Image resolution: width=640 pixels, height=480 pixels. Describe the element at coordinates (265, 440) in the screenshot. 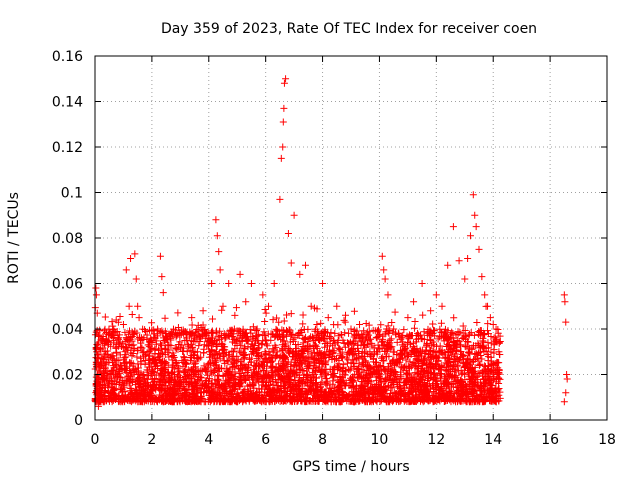

I see `x-tick-label: 6` at that location.